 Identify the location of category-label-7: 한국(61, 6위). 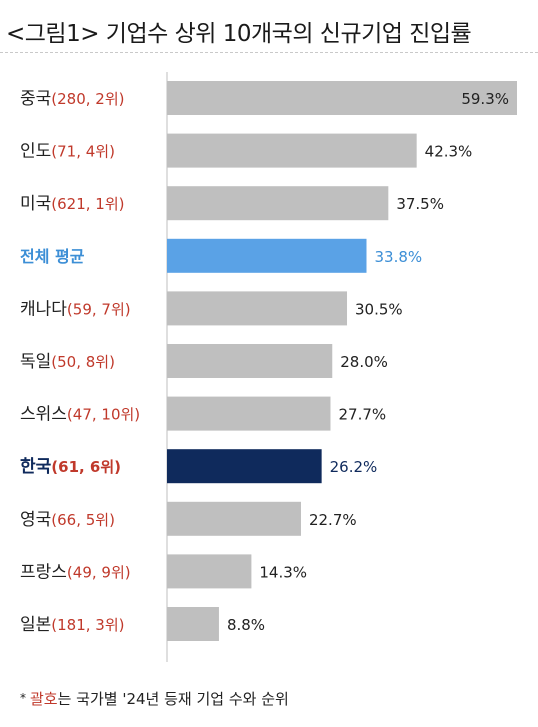
(70, 467).